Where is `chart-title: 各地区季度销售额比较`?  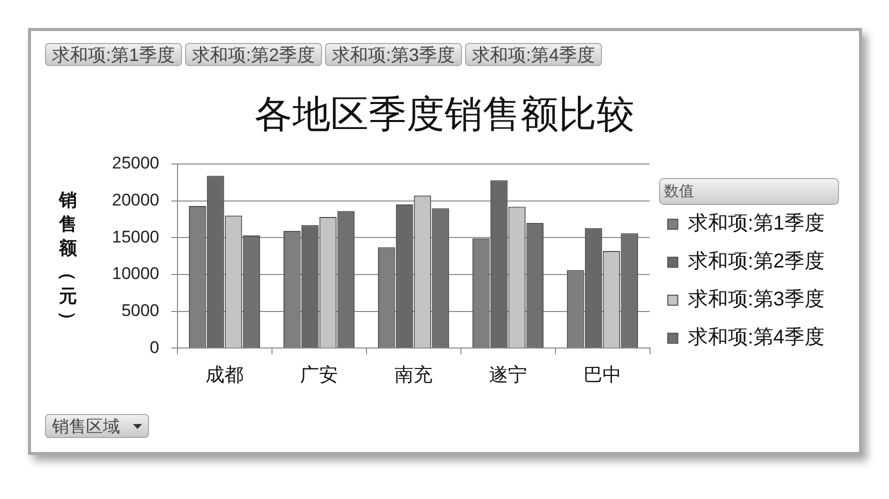
chart-title: 各地区季度销售额比较 is located at coordinates (445, 115).